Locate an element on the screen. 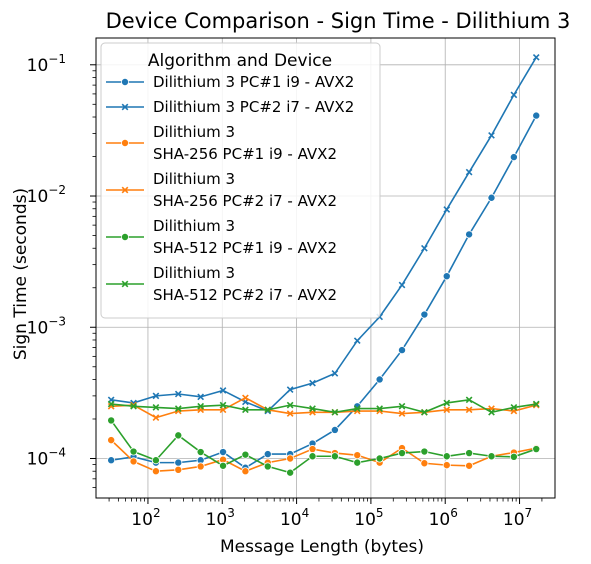  x-tick-label: 10² is located at coordinates (145, 518).